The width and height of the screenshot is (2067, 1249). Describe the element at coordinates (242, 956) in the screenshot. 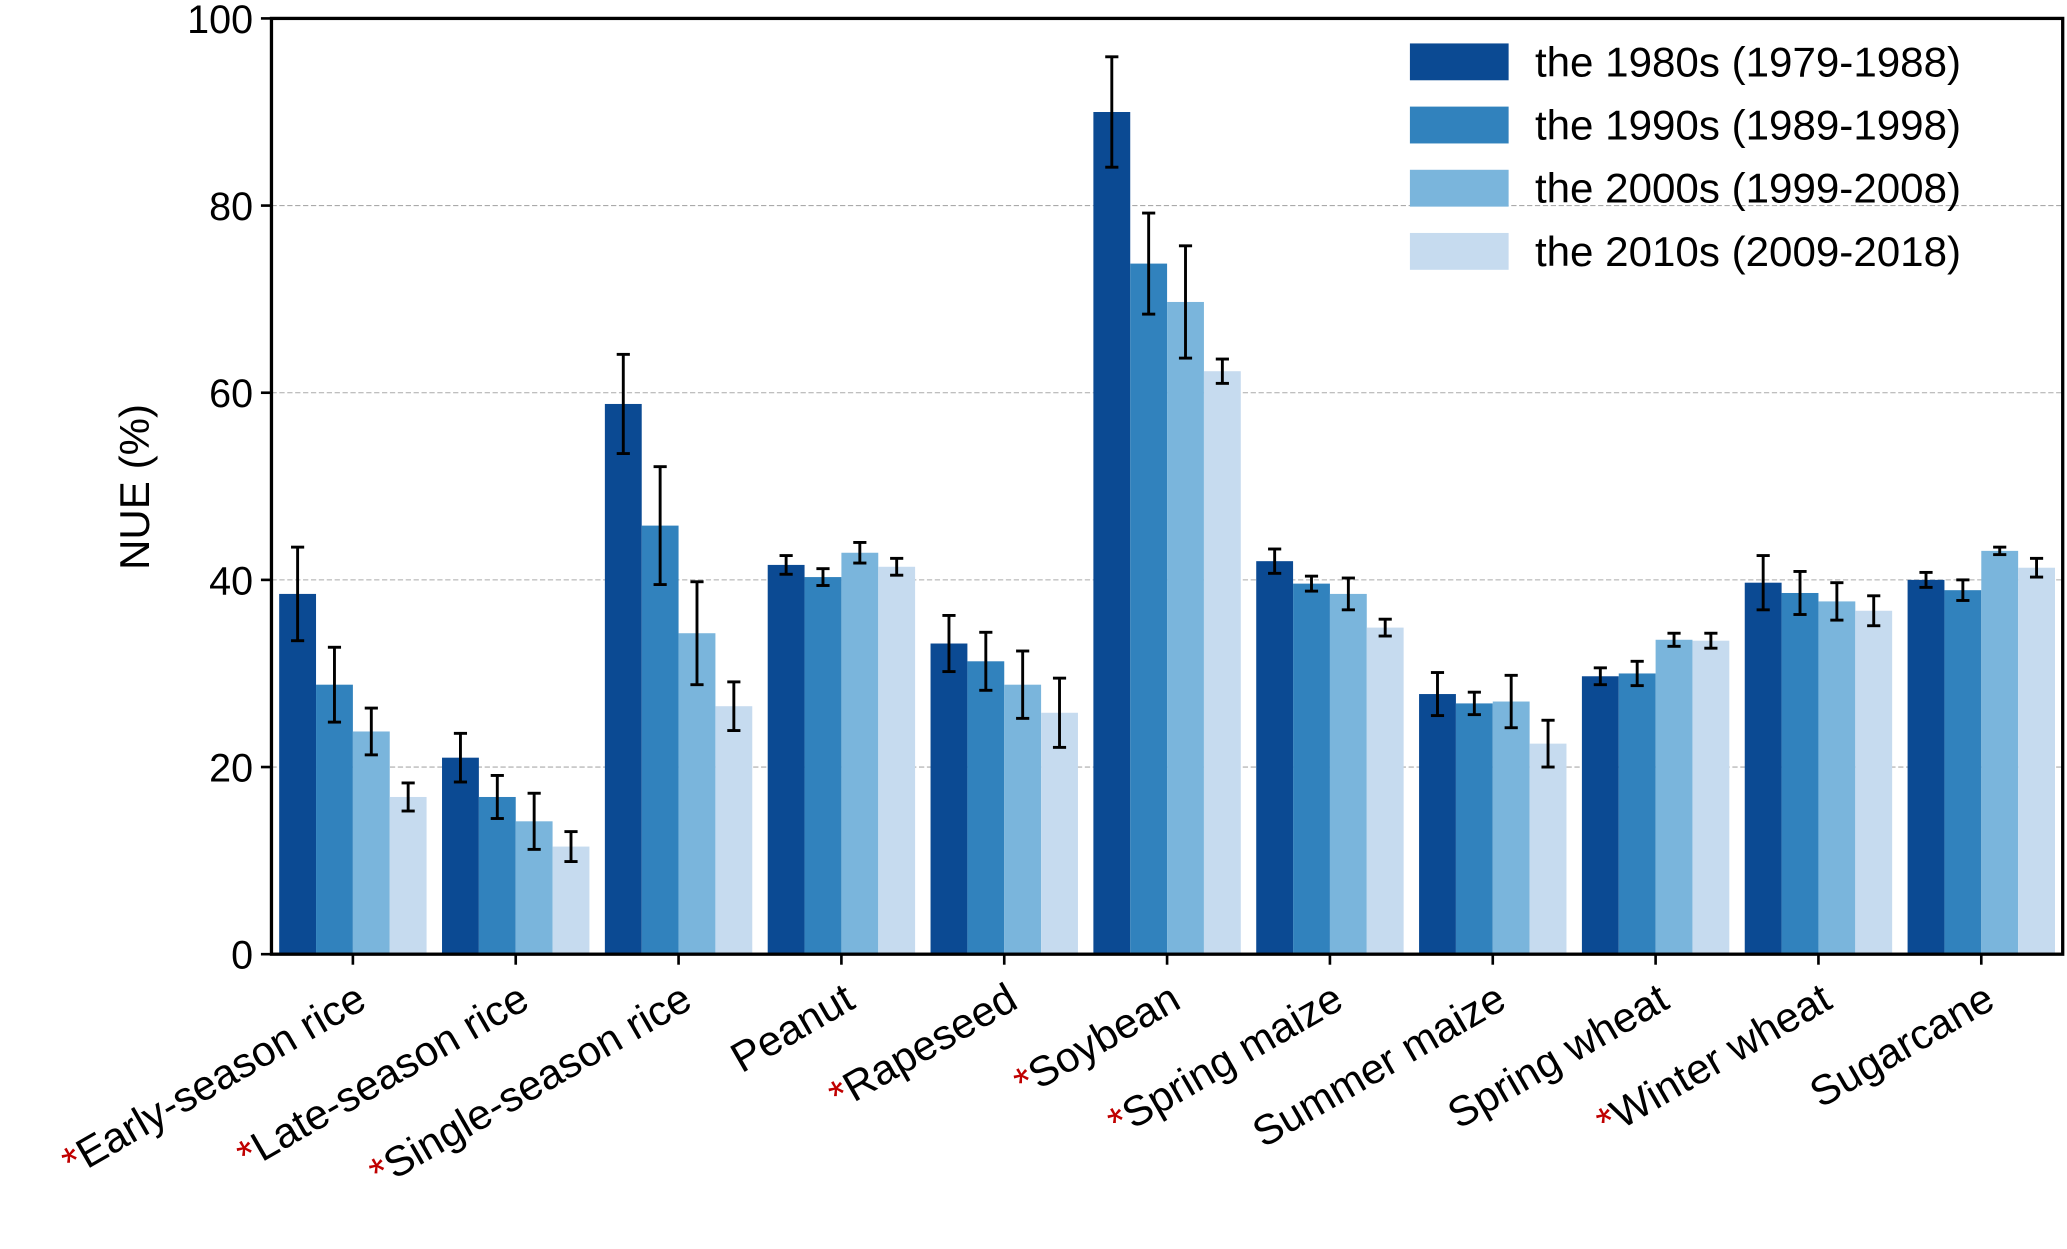

I see `y-tick-label: 0` at that location.